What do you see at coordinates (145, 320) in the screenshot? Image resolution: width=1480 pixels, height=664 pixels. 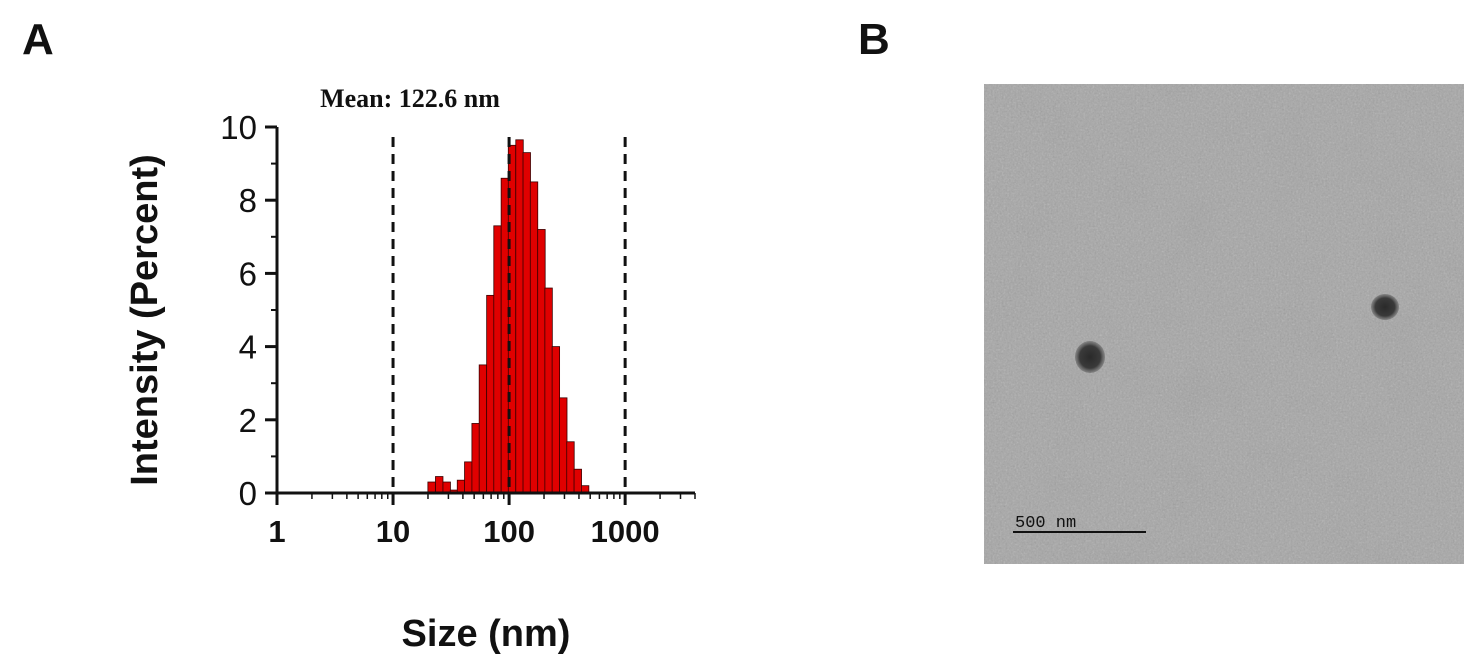 I see `y-axis-title: Intensity (Percent)` at bounding box center [145, 320].